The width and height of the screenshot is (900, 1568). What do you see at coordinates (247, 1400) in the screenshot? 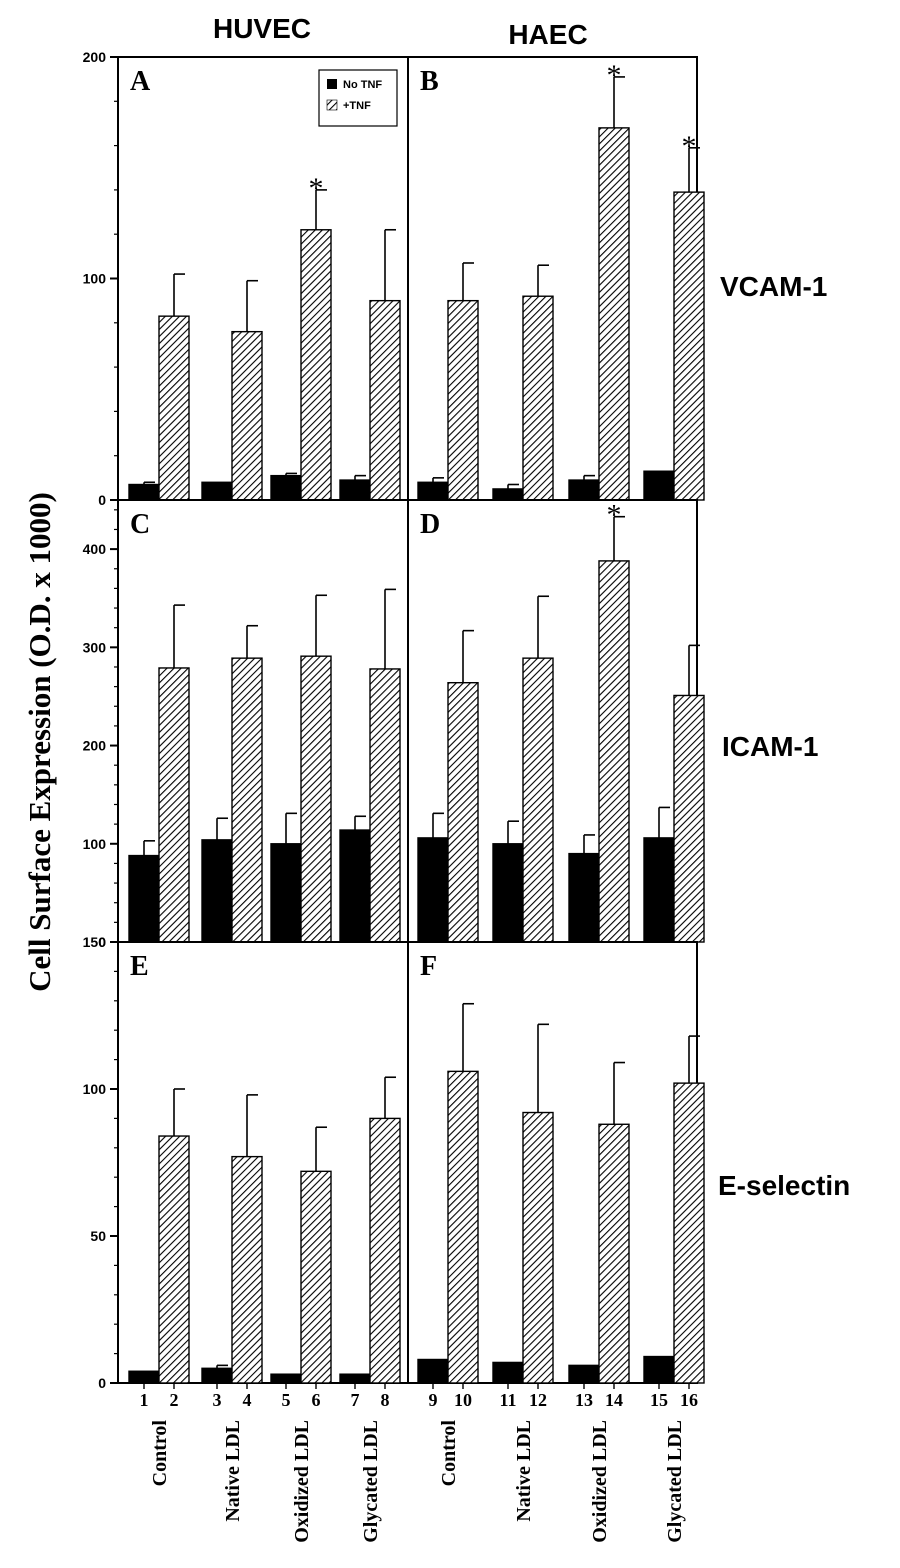
I see `lane-number: 4` at bounding box center [247, 1400].